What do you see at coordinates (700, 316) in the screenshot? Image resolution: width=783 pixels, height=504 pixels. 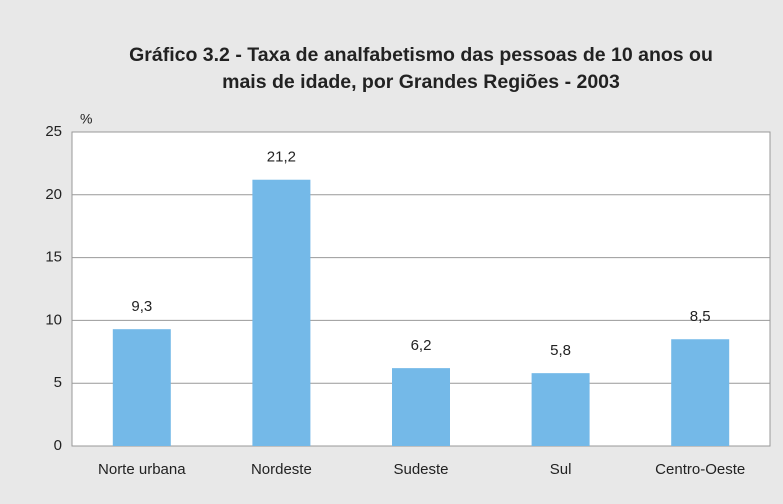 I see `value-label: 8,5` at bounding box center [700, 316].